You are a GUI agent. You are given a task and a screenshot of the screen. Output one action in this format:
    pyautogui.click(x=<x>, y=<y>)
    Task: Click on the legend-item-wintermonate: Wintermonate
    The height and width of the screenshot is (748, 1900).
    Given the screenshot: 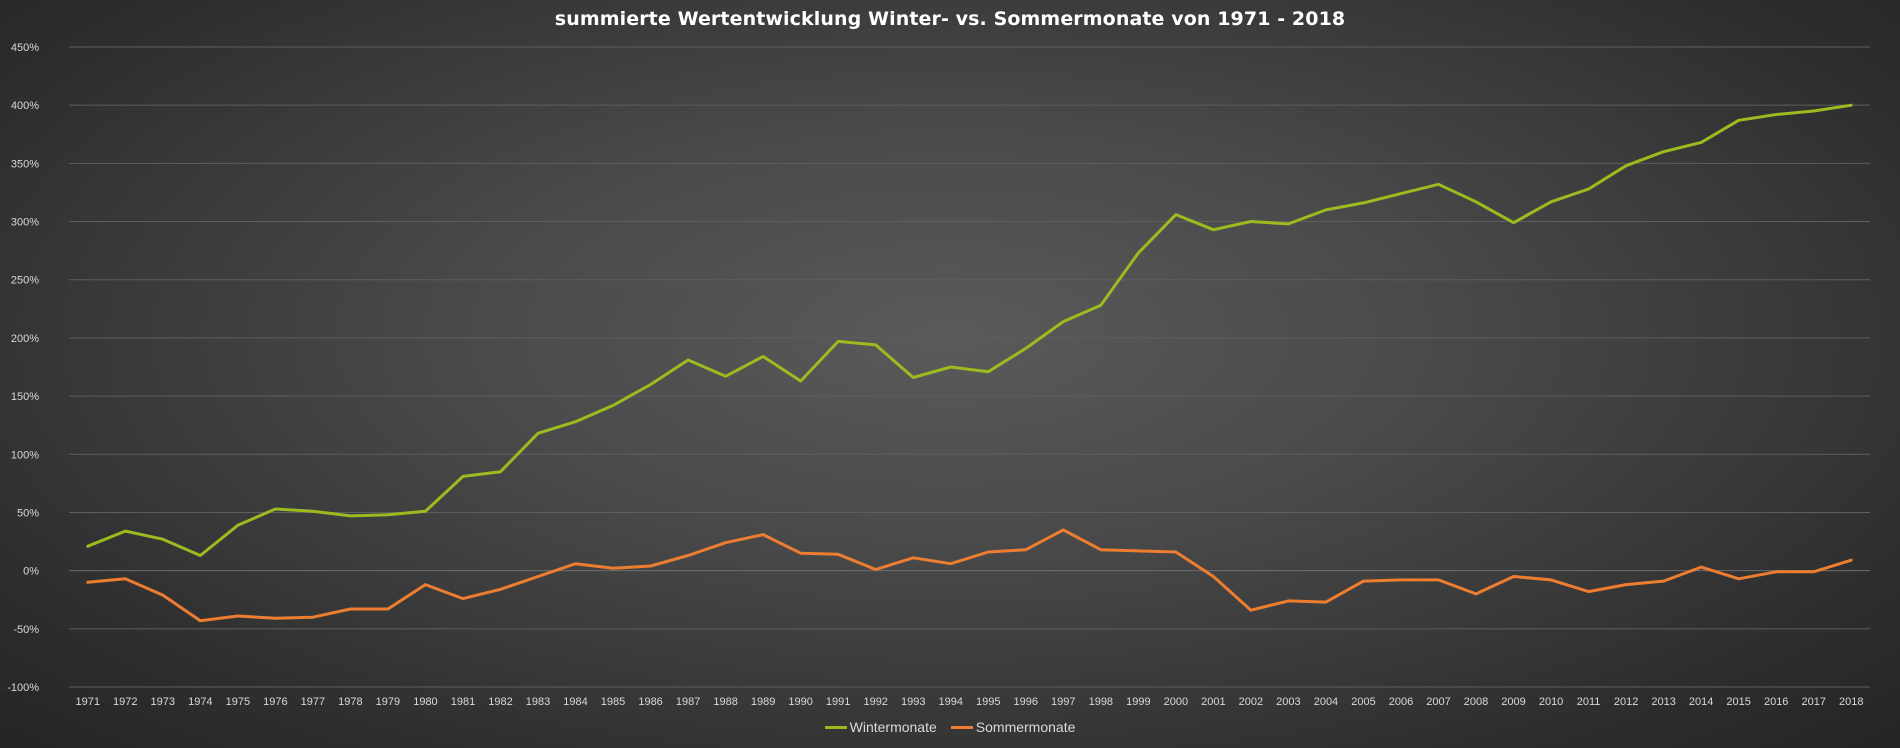 What is the action you would take?
    pyautogui.click(x=880, y=727)
    